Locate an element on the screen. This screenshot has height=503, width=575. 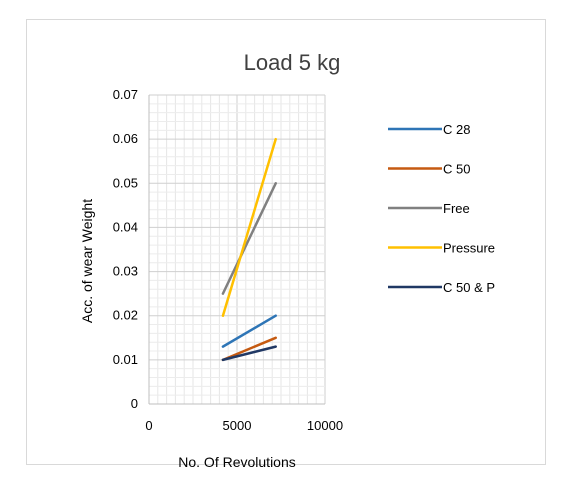
y-tick-label: 0.06 is located at coordinates (125, 138).